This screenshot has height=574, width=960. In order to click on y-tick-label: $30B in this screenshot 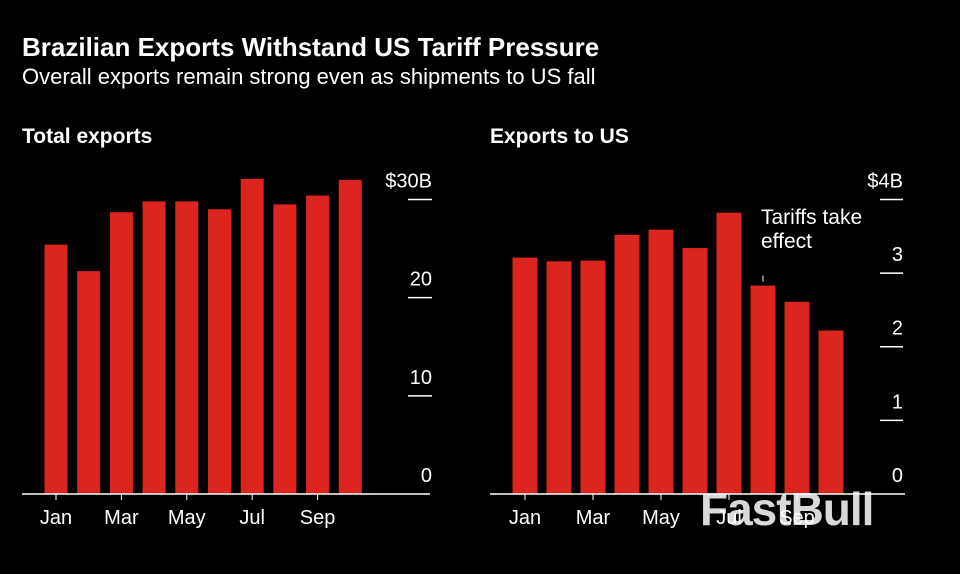, I will do `click(408, 181)`.